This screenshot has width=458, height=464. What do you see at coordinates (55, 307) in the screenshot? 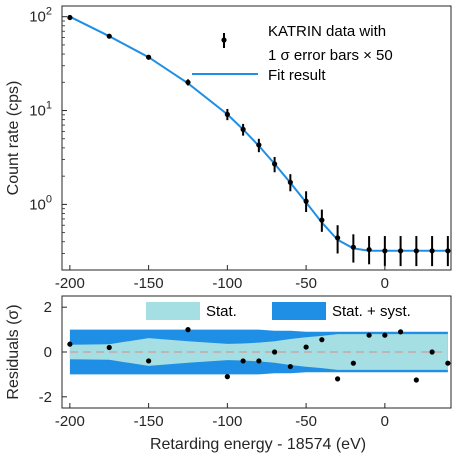
I see `bottom-y-tick: 2` at bounding box center [55, 307].